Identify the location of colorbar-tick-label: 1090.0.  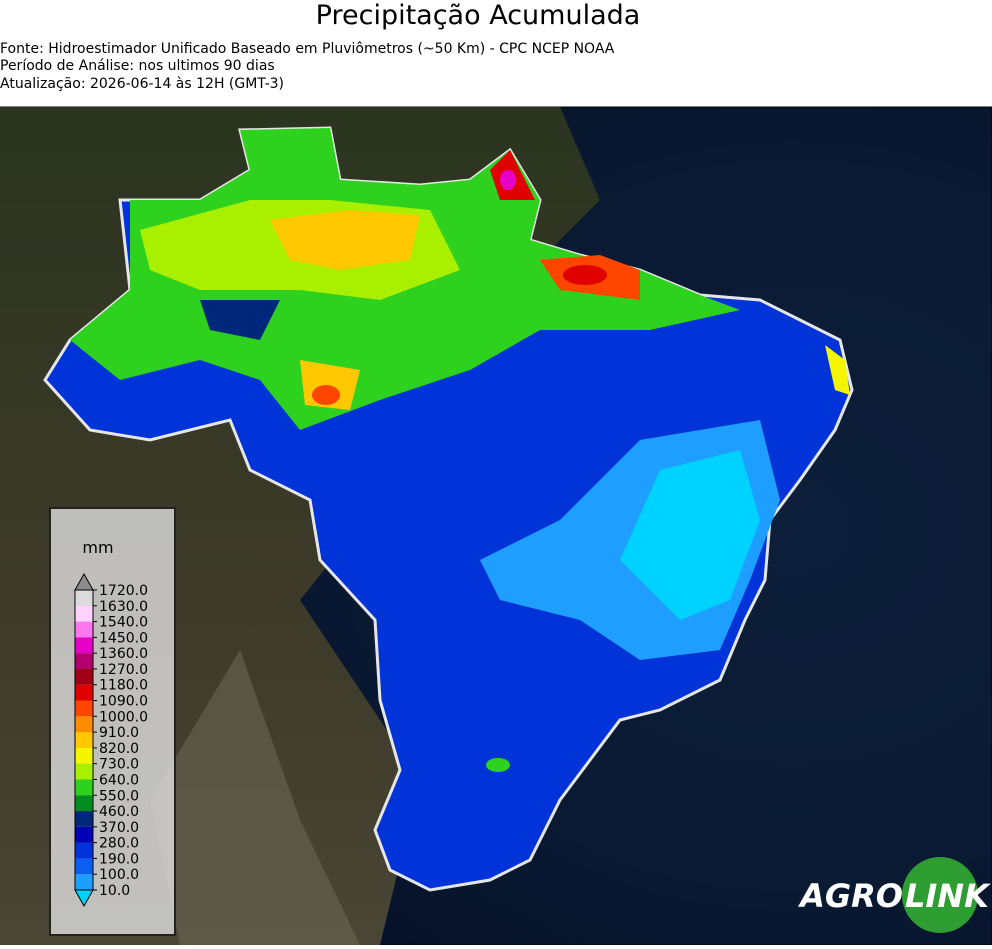
(123, 702).